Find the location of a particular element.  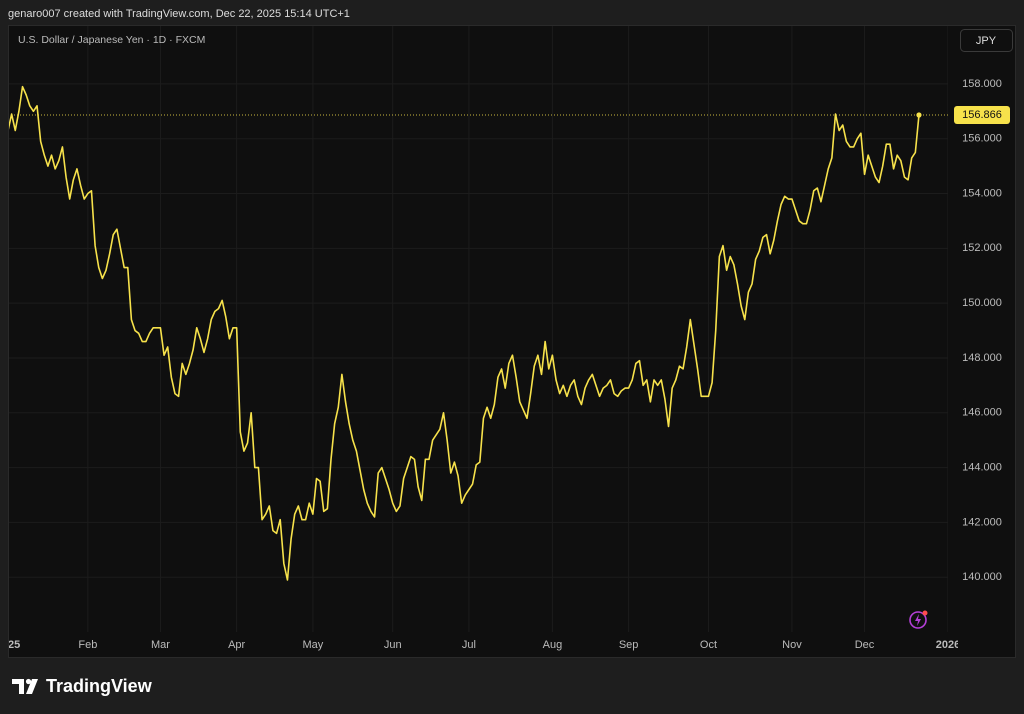

y-tick-label: 154.000 is located at coordinates (982, 193).